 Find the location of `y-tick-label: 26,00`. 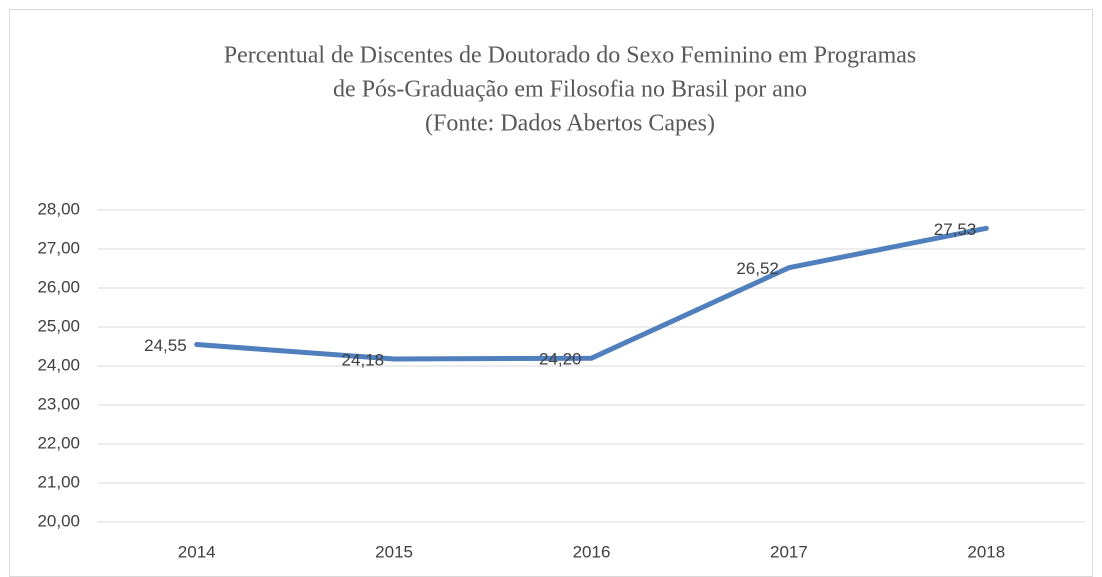

y-tick-label: 26,00 is located at coordinates (58, 286).